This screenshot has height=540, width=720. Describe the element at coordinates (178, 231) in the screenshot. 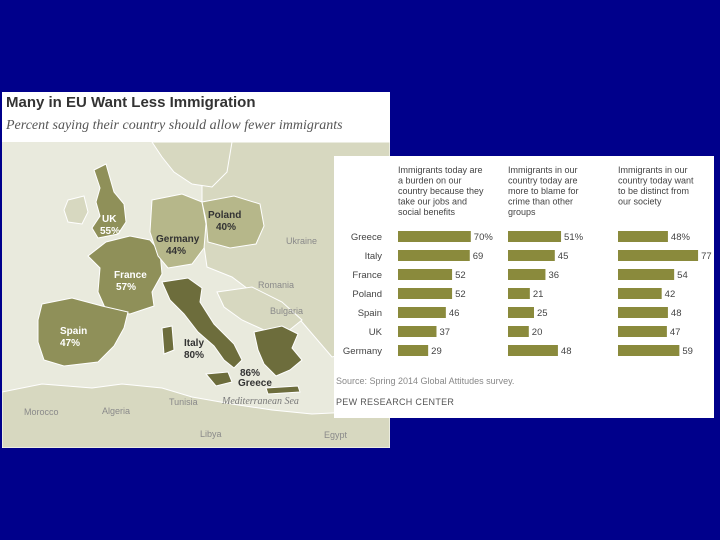

I see `land-germany` at that location.